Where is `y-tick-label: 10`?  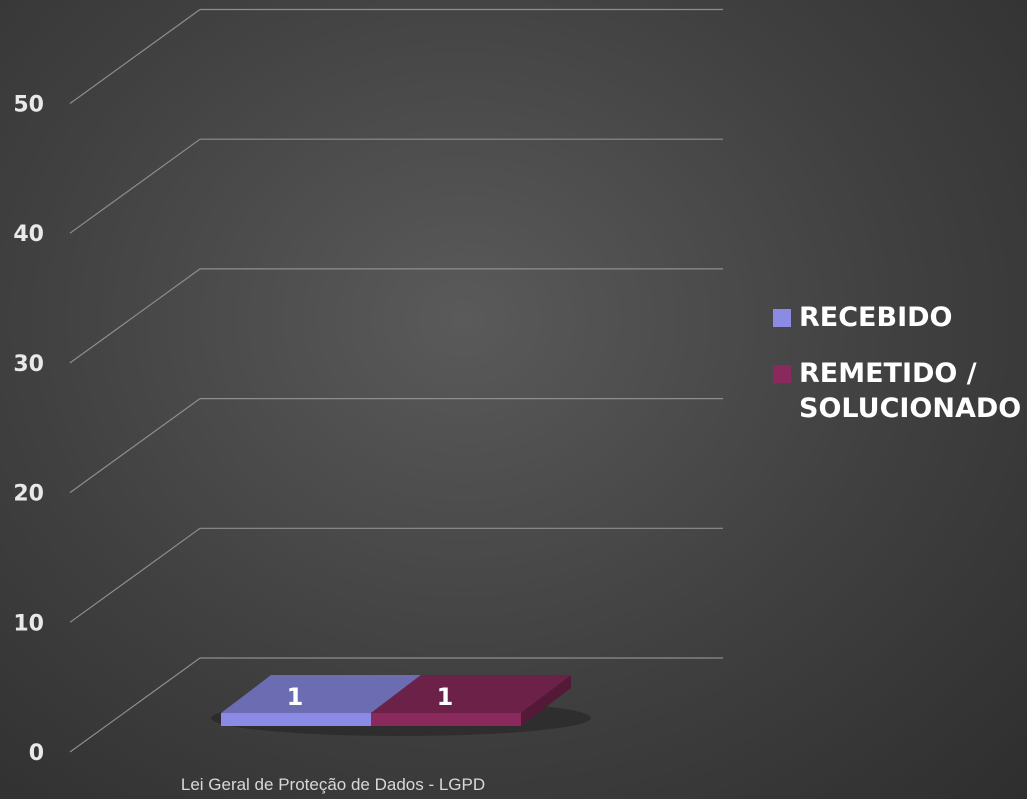
y-tick-label: 10 is located at coordinates (28, 623).